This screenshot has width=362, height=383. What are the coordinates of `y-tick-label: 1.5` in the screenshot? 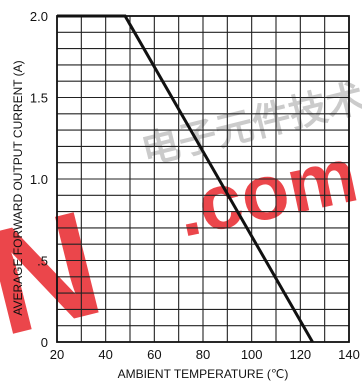 It's located at (39, 98).